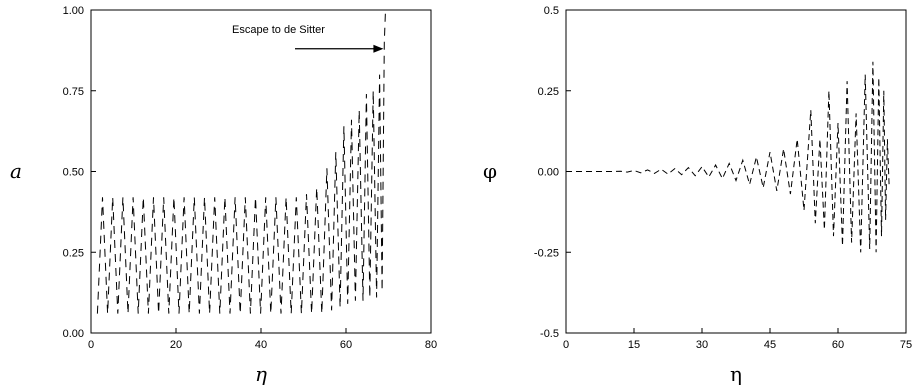 This screenshot has height=385, width=914. What do you see at coordinates (546, 253) in the screenshot?
I see `y-tick-label-1: -0.25` at bounding box center [546, 253].